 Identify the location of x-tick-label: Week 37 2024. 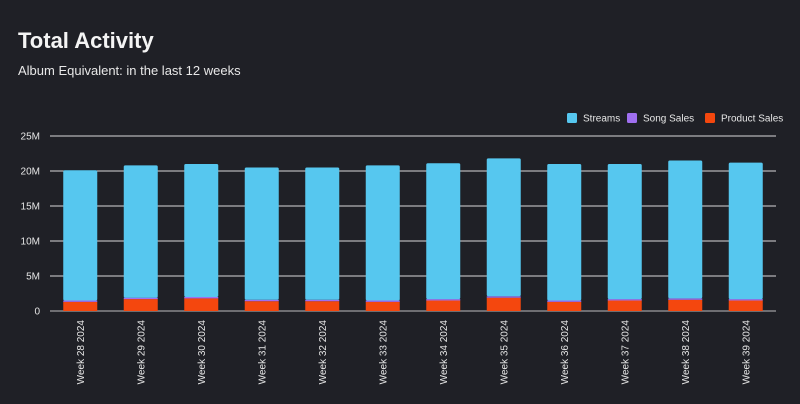
(625, 352).